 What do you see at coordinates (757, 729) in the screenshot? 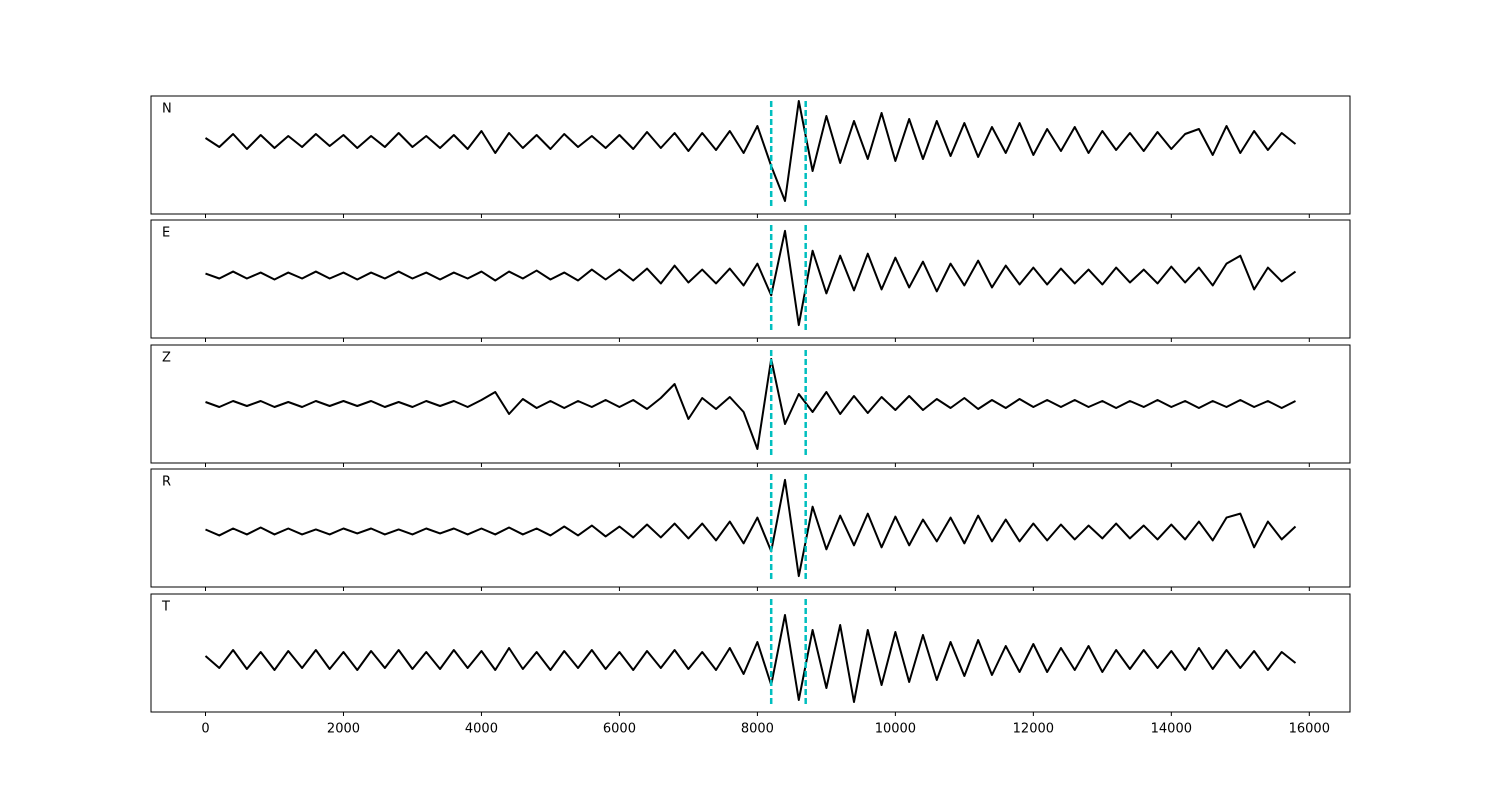
I see `x-tick-label: 8000` at bounding box center [757, 729].